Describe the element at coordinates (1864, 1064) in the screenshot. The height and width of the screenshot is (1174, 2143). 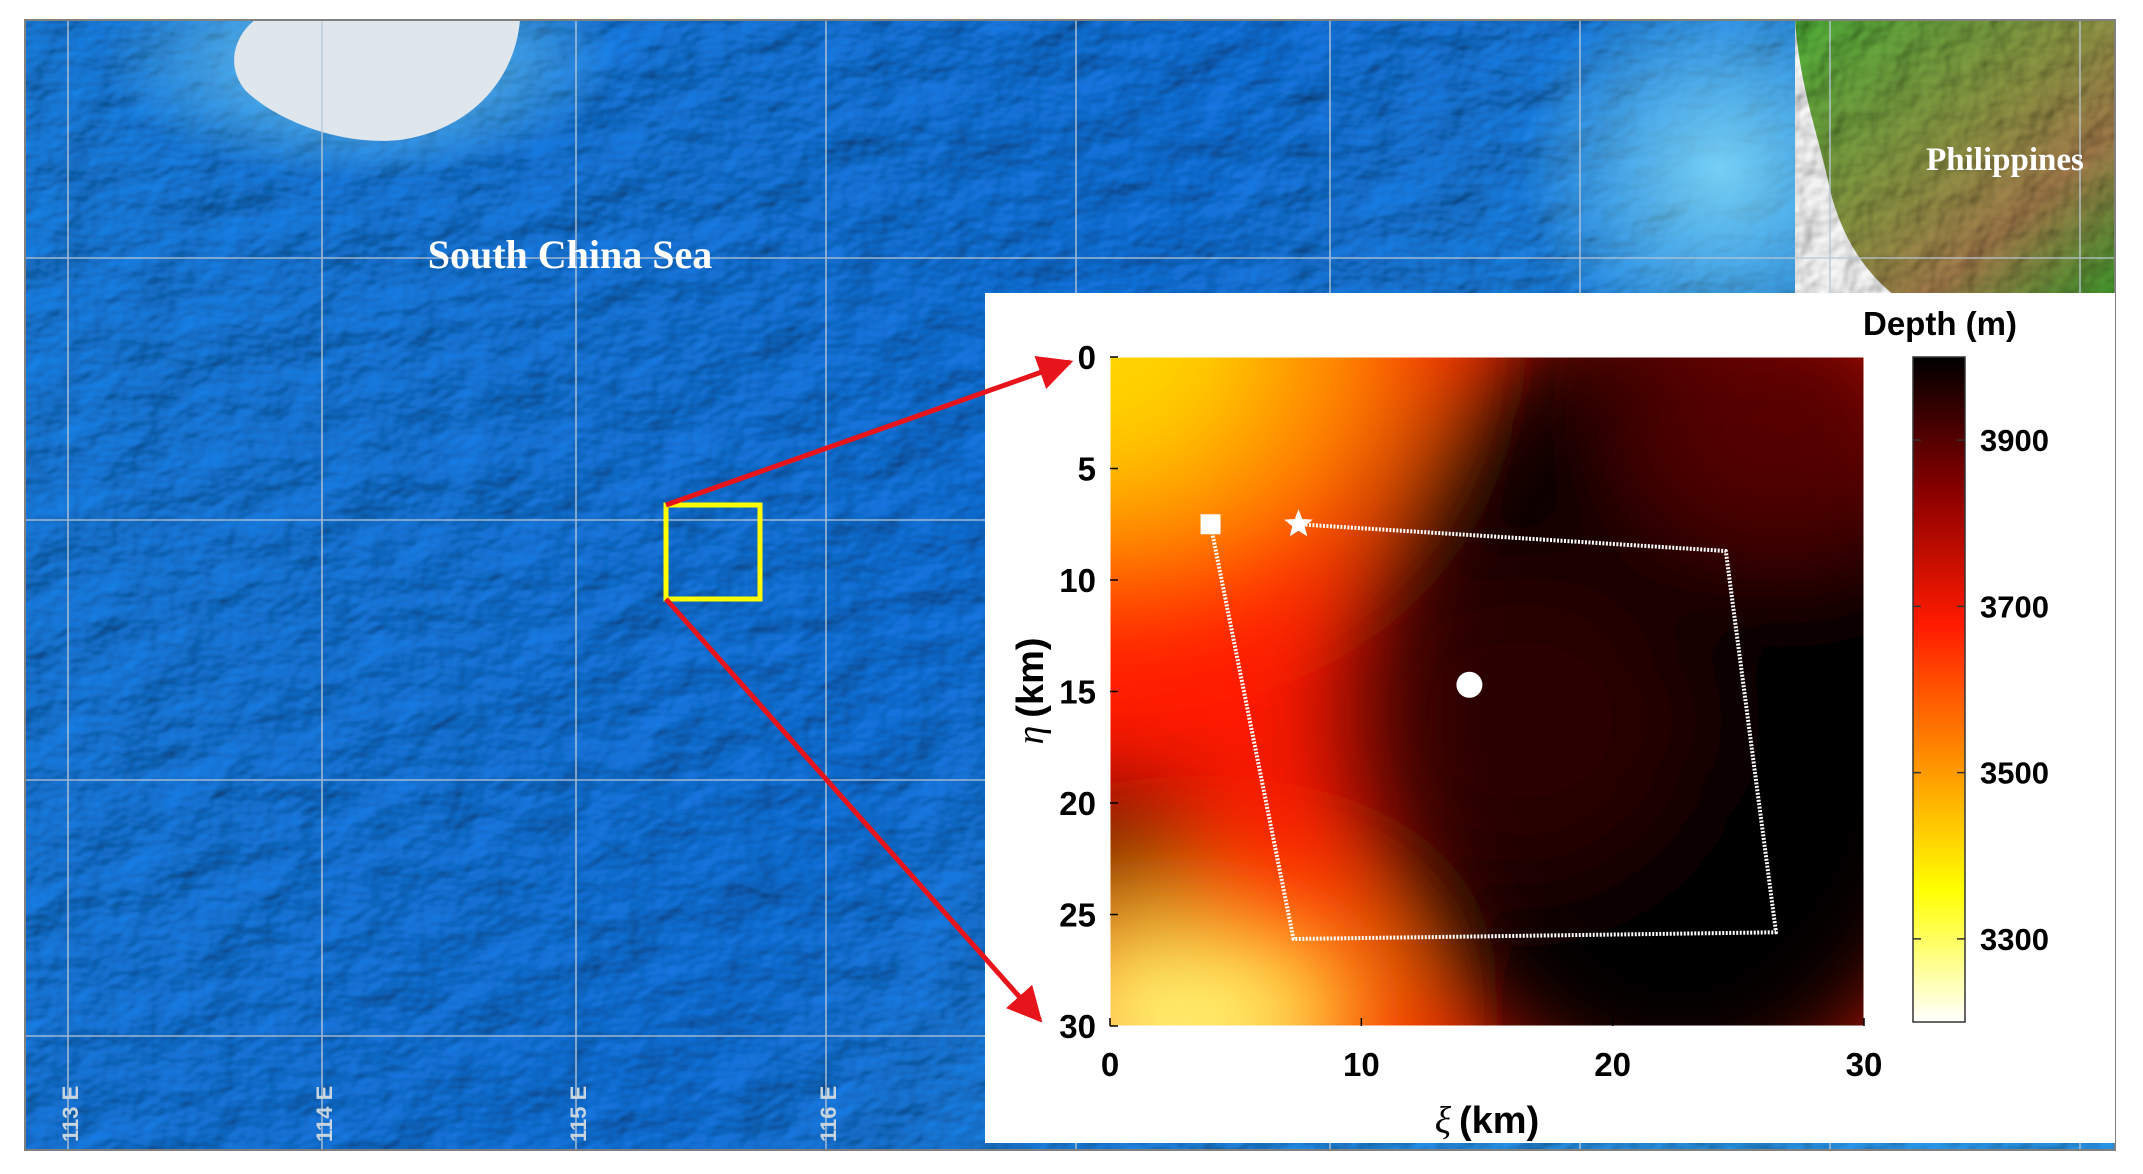
I see `x-tick-label: 30` at that location.